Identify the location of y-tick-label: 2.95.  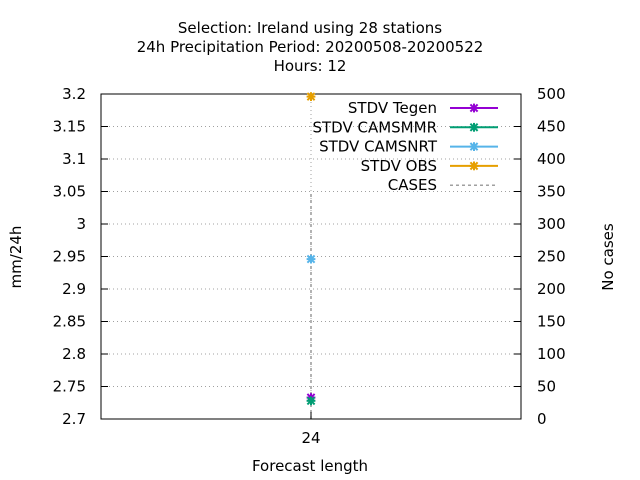
(69, 257).